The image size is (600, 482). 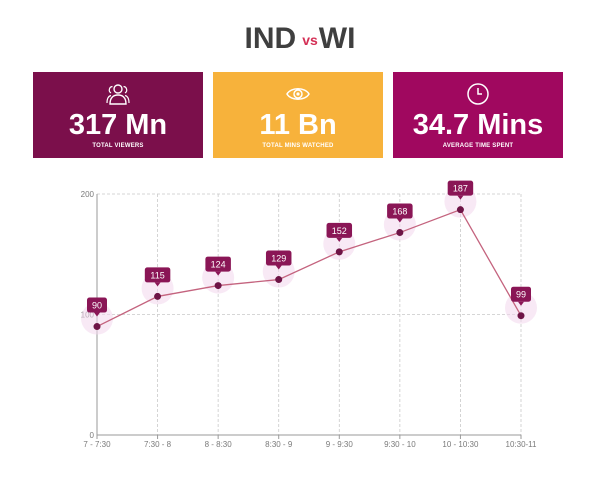 I want to click on data-label: 90, so click(x=97, y=306).